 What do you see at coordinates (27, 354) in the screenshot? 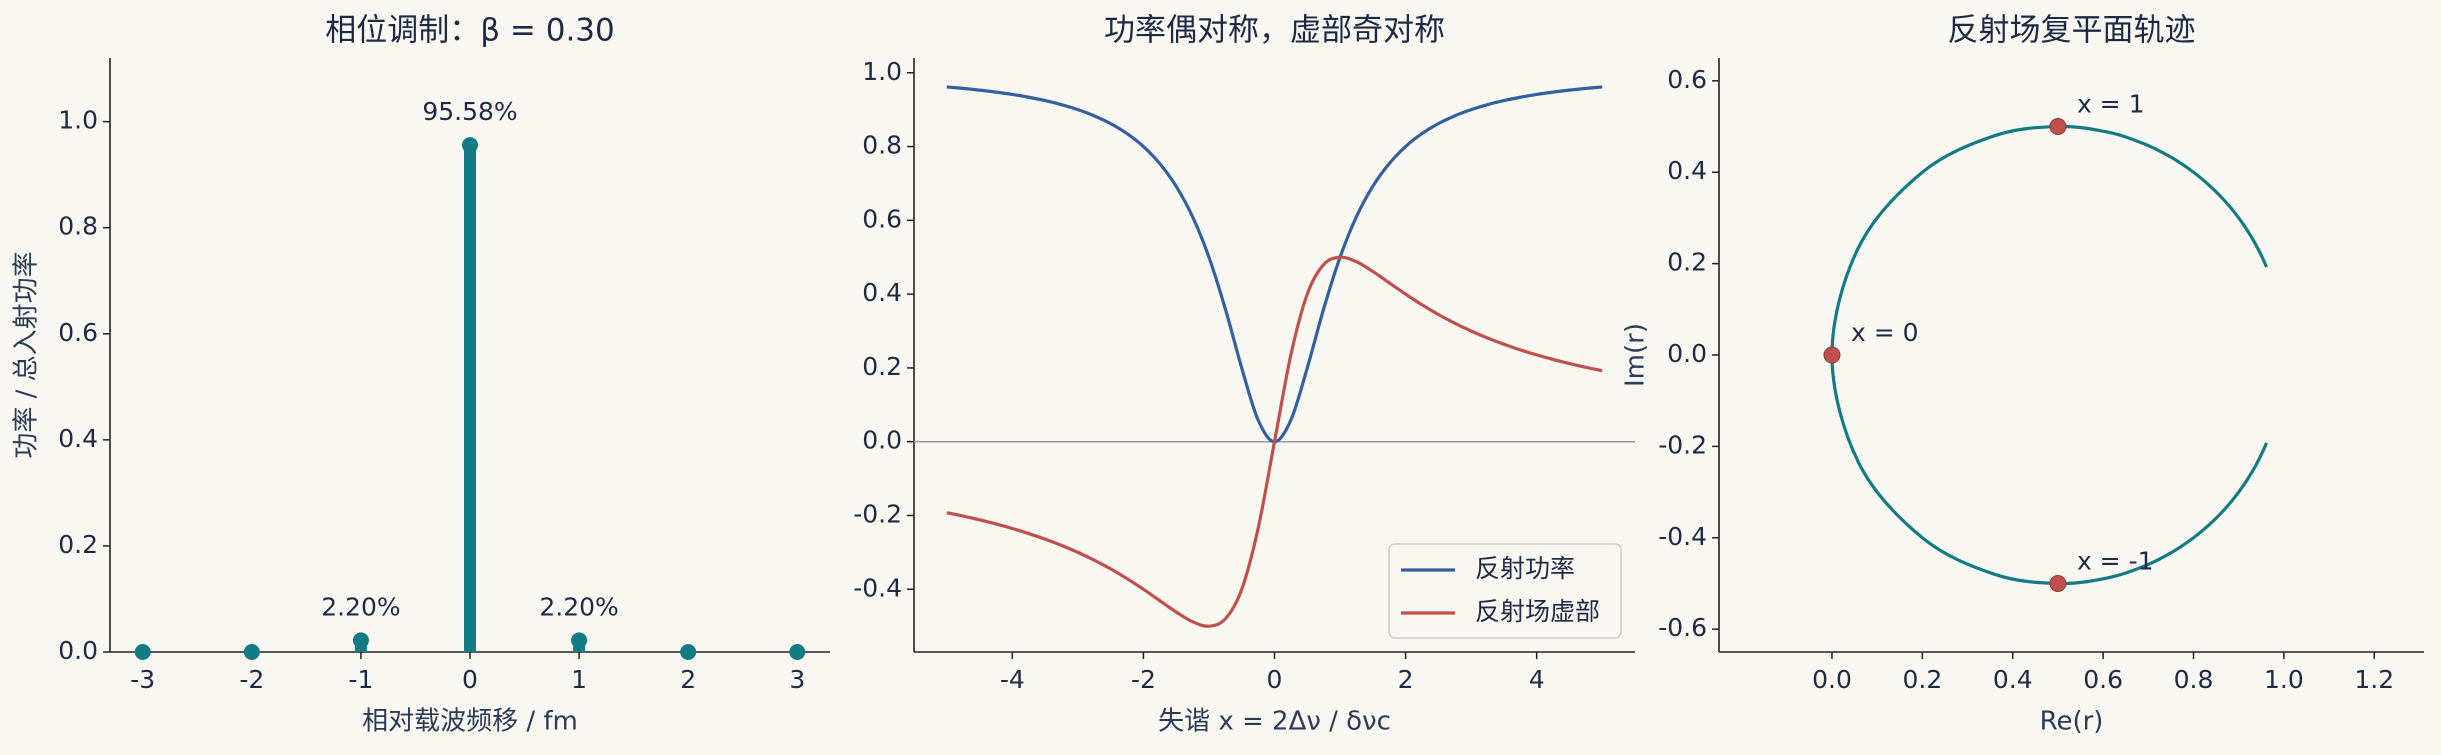
I see `y-axis-label: 功率 / 总入射功率` at bounding box center [27, 354].